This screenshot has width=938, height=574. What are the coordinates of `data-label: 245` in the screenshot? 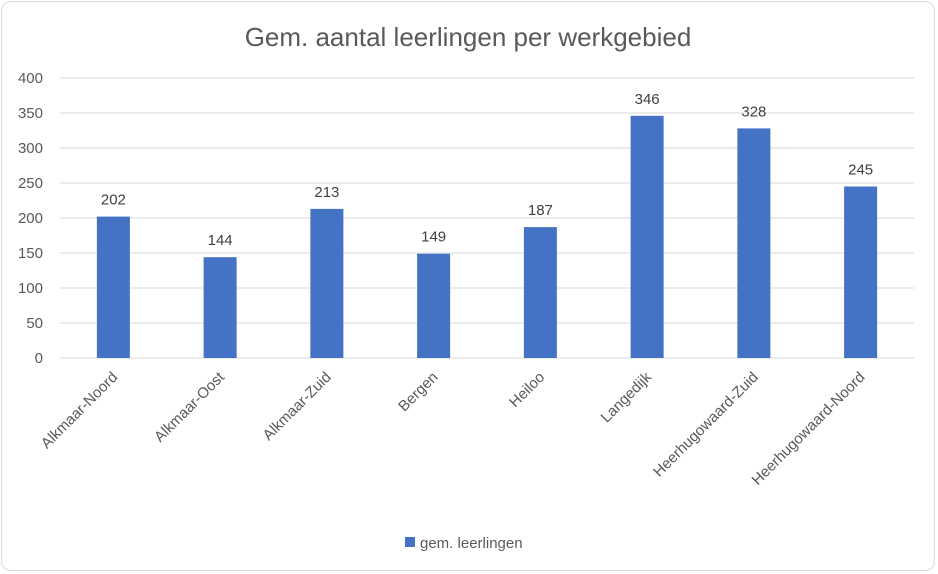 It's located at (860, 170).